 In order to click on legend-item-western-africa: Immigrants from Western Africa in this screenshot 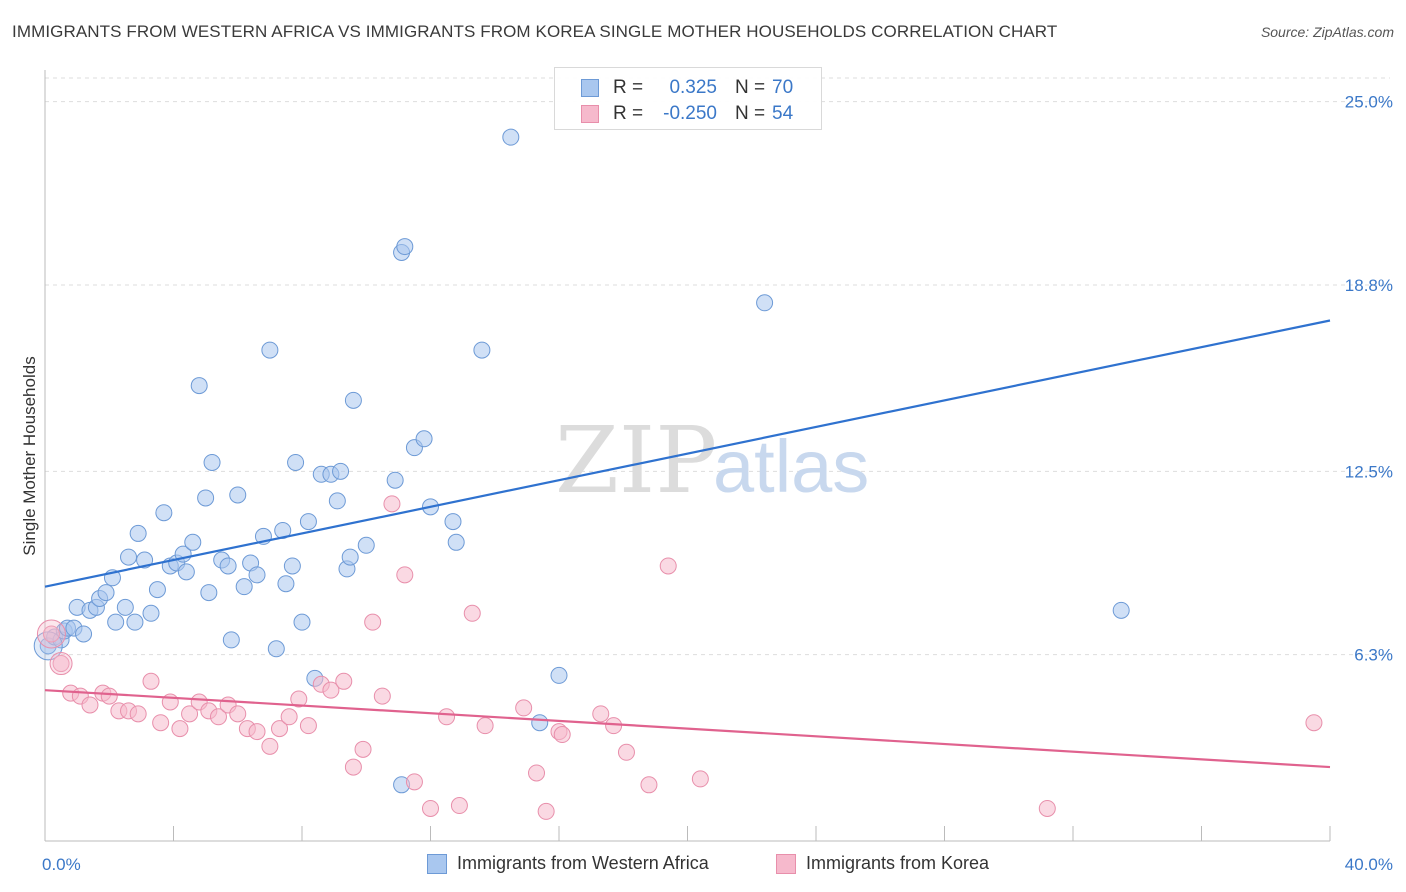, I will do `click(592, 865)`.